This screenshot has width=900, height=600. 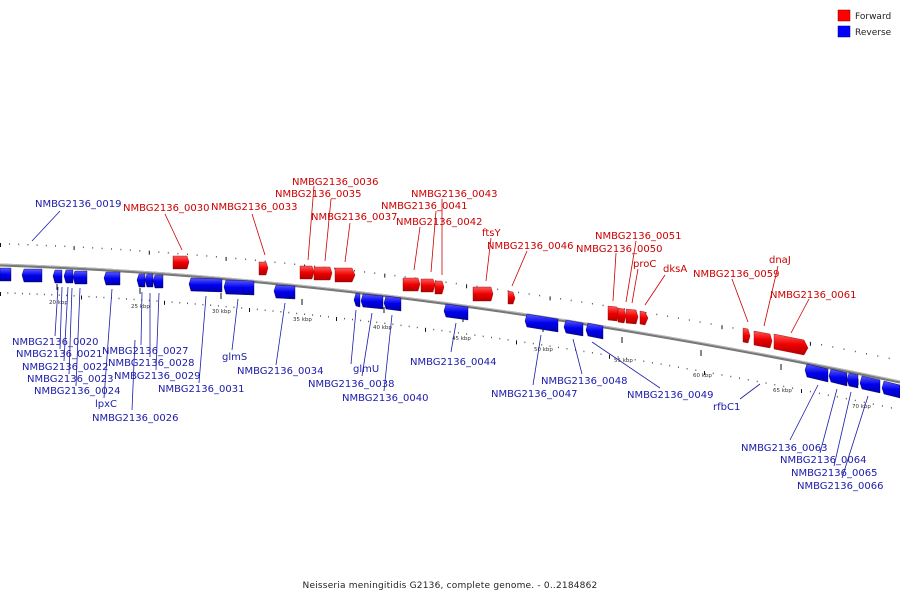 What do you see at coordinates (534, 394) in the screenshot?
I see `gene-label: NMBG2136_0047` at bounding box center [534, 394].